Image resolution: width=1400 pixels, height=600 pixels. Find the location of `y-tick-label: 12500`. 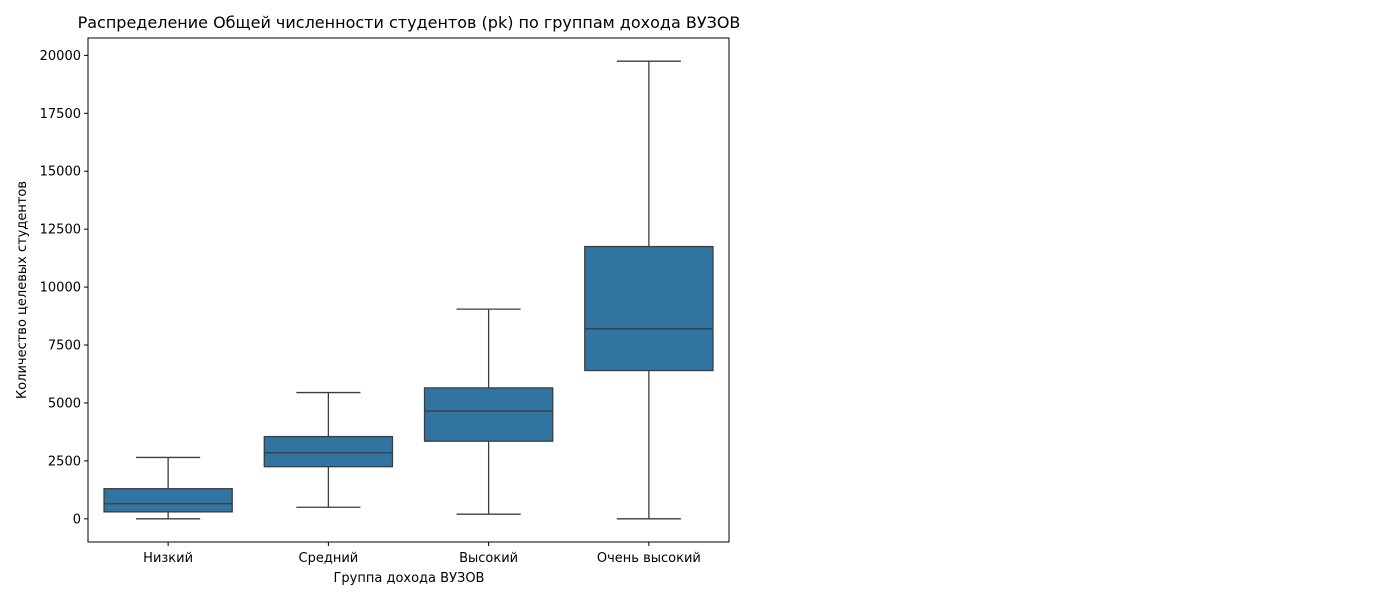

y-tick-label: 12500 is located at coordinates (60, 230).